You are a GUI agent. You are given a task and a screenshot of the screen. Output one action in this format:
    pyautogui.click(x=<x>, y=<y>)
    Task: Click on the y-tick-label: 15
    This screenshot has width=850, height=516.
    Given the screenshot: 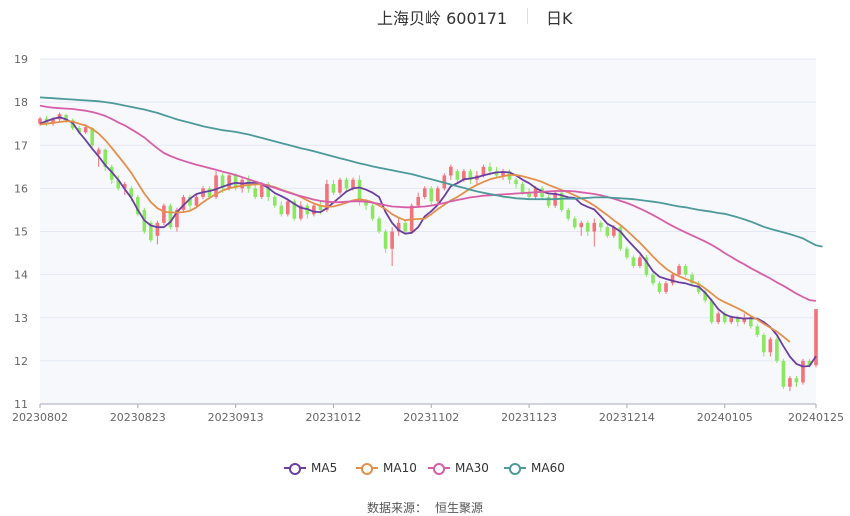 What is the action you would take?
    pyautogui.click(x=21, y=232)
    